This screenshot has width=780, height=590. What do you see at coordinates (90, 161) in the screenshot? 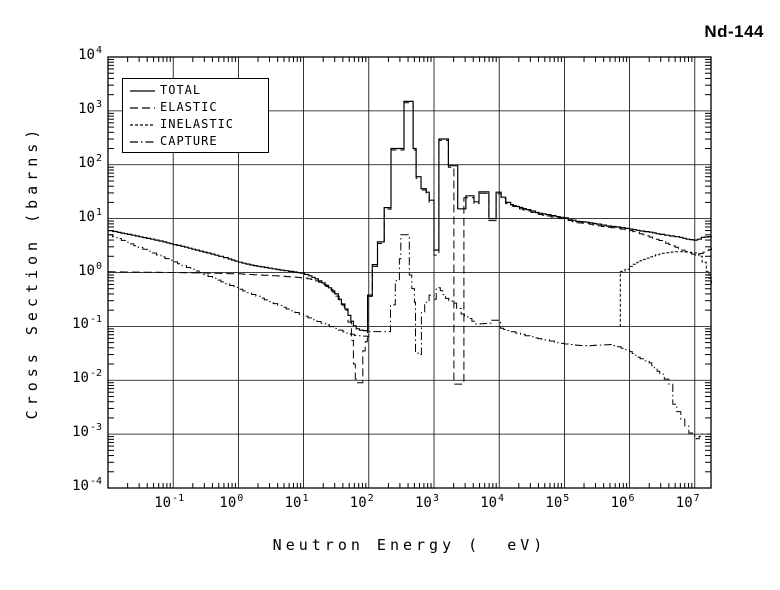
I see `y-tick-label-10e2: 10²` at bounding box center [90, 161].